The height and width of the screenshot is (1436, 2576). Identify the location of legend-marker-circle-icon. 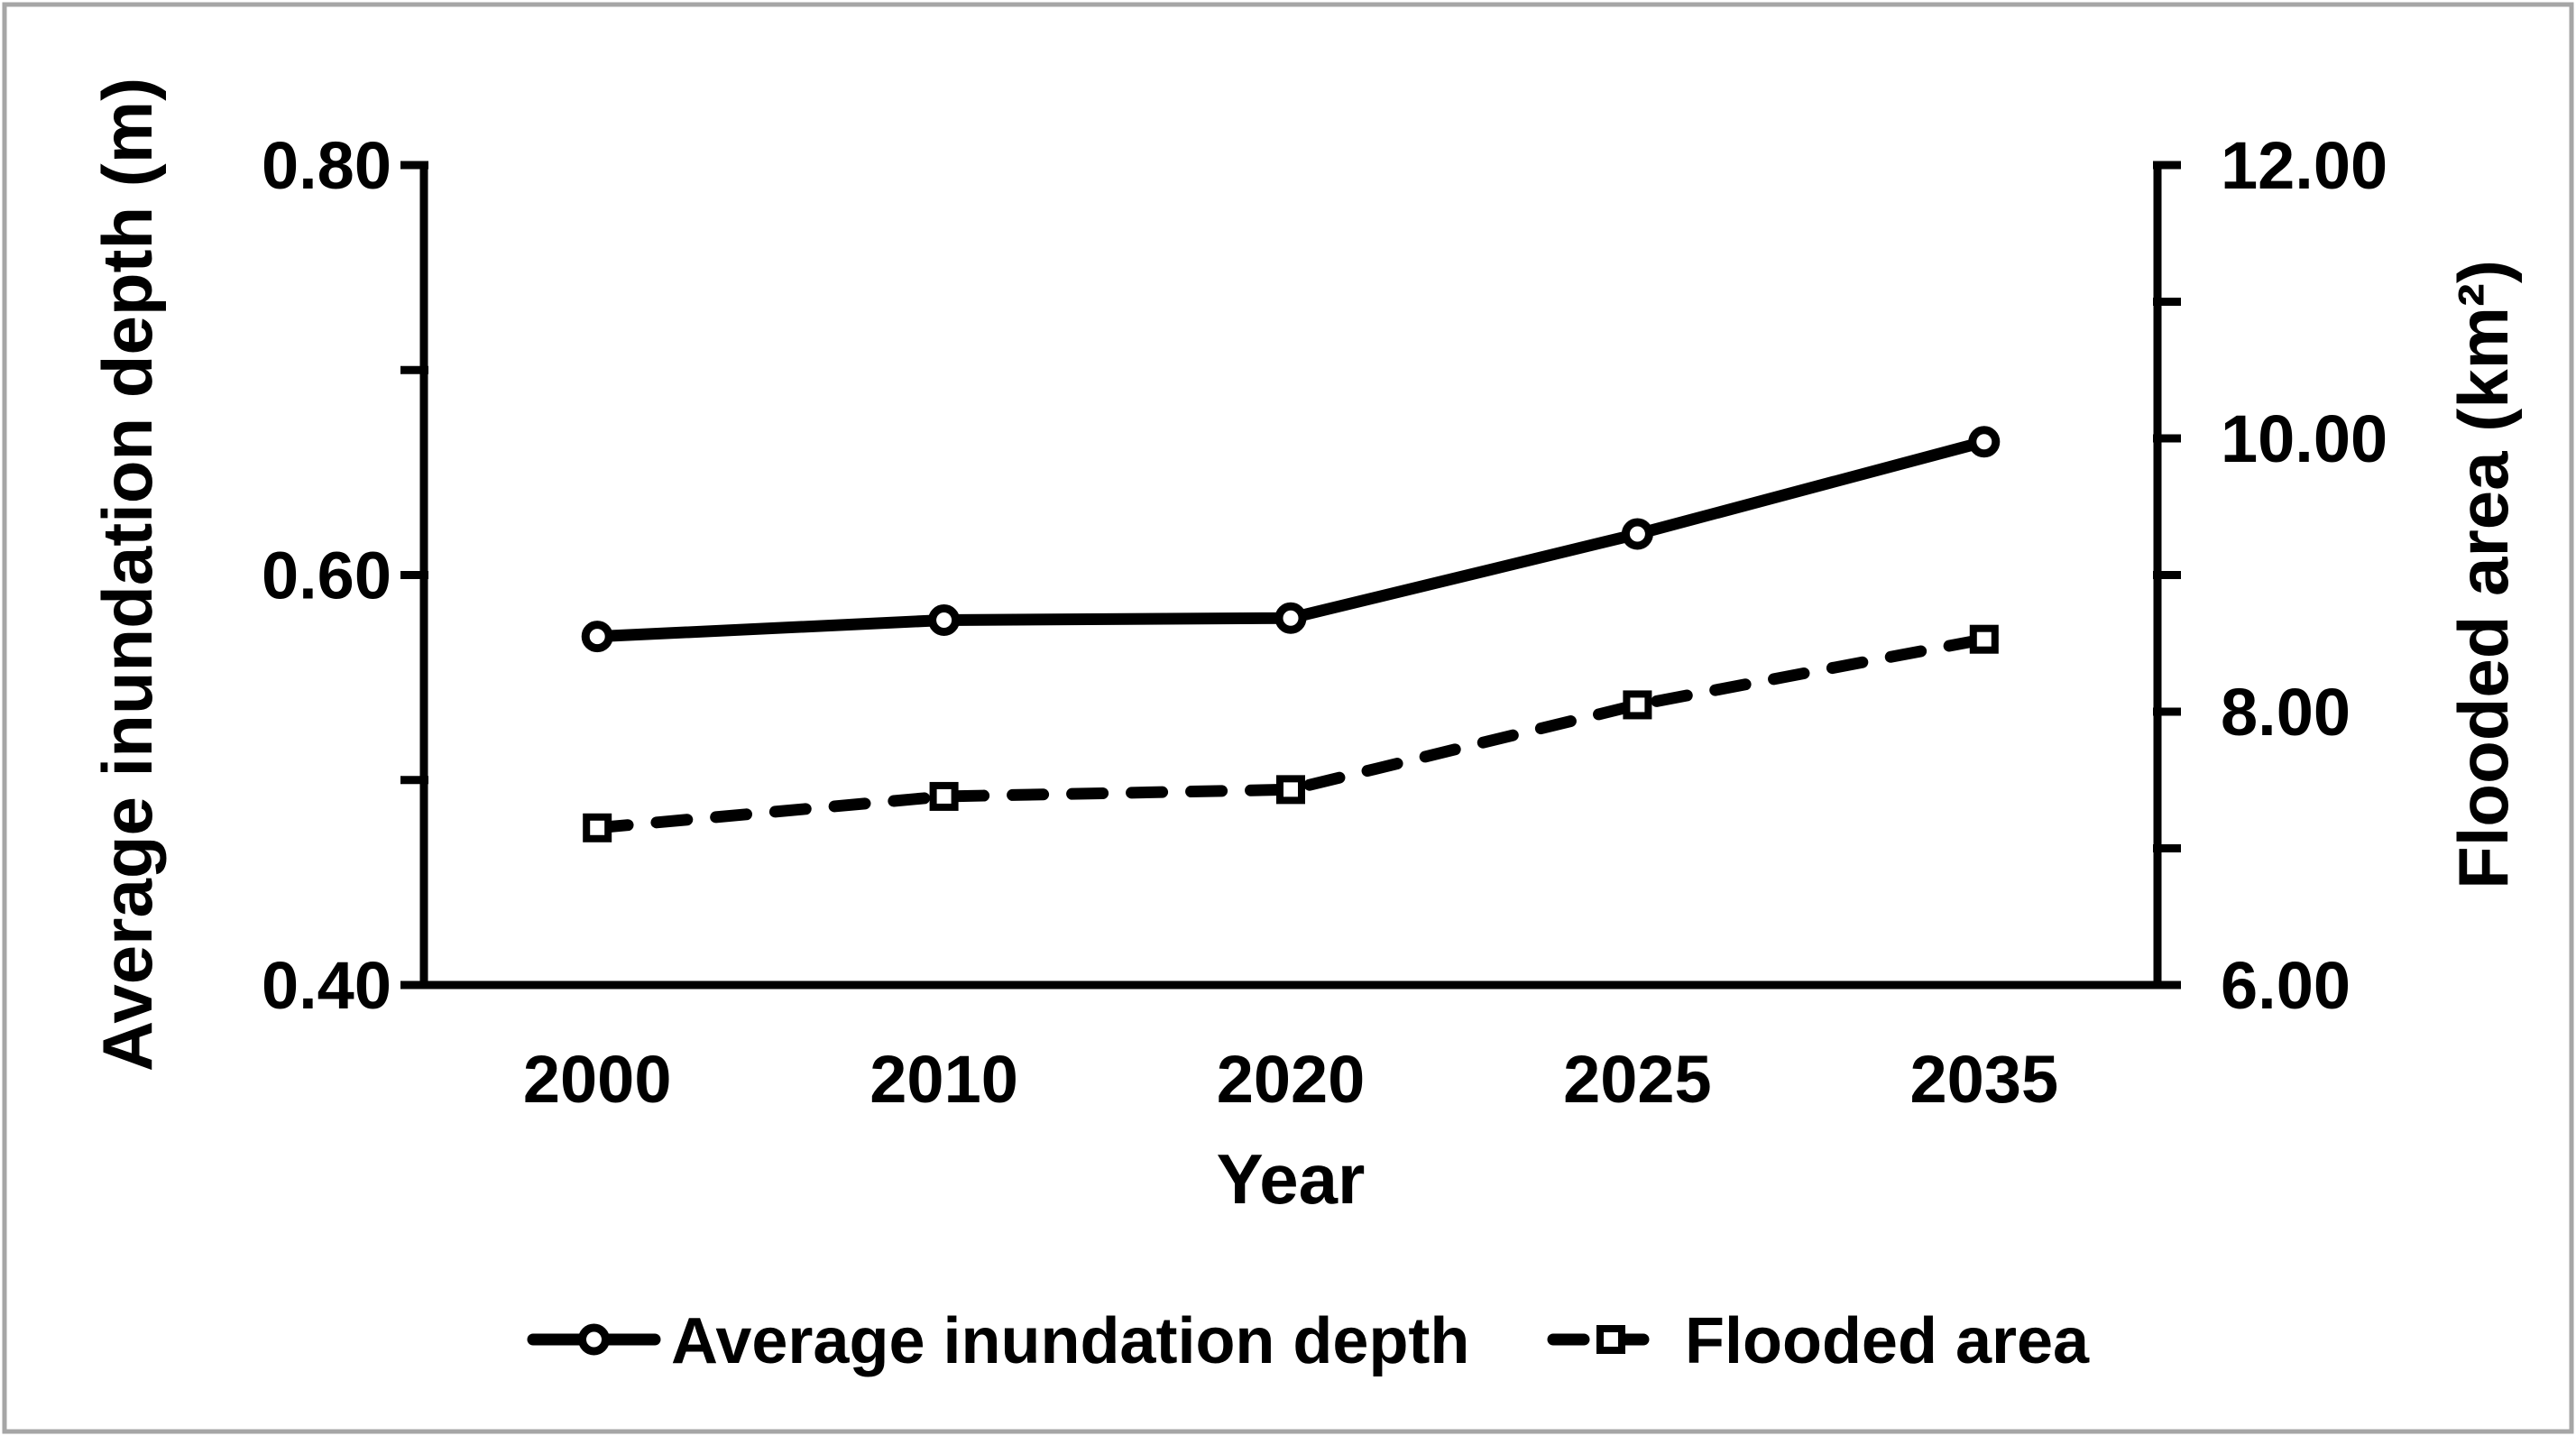
(594, 1339).